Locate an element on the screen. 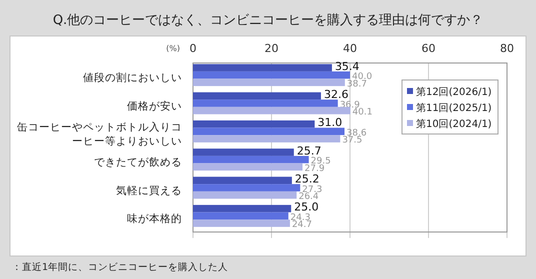 Image resolution: width=536 pixels, height=279 pixels. data-label: 25.0 is located at coordinates (306, 207).